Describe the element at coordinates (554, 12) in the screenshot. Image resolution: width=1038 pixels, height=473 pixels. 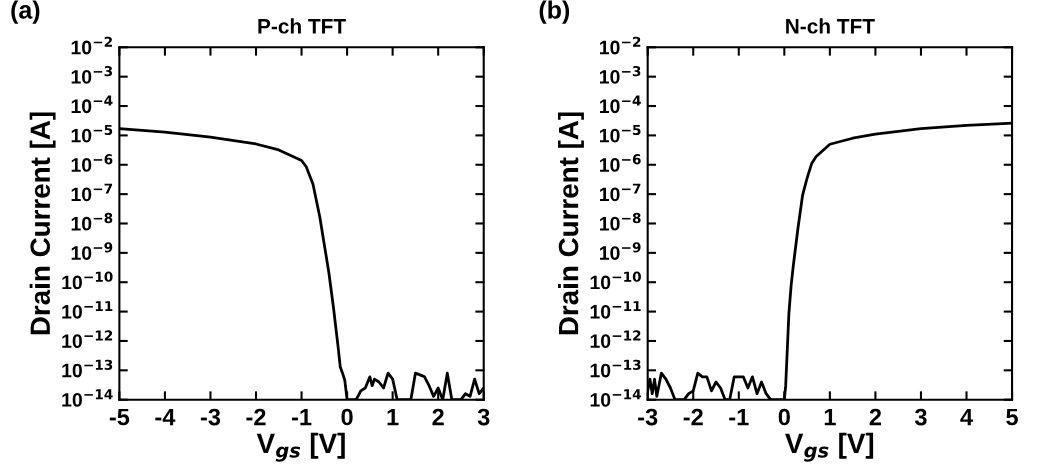
I see `text: (b)` at that location.